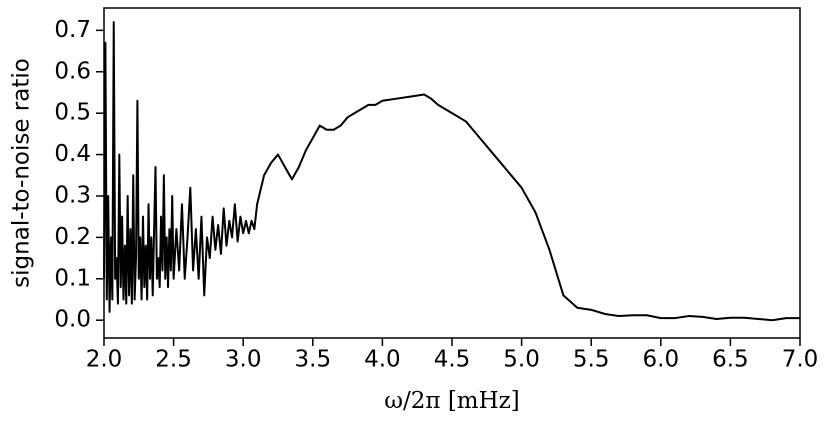 Image resolution: width=830 pixels, height=426 pixels. What do you see at coordinates (730, 360) in the screenshot?
I see `x-tick-label: 6.5` at bounding box center [730, 360].